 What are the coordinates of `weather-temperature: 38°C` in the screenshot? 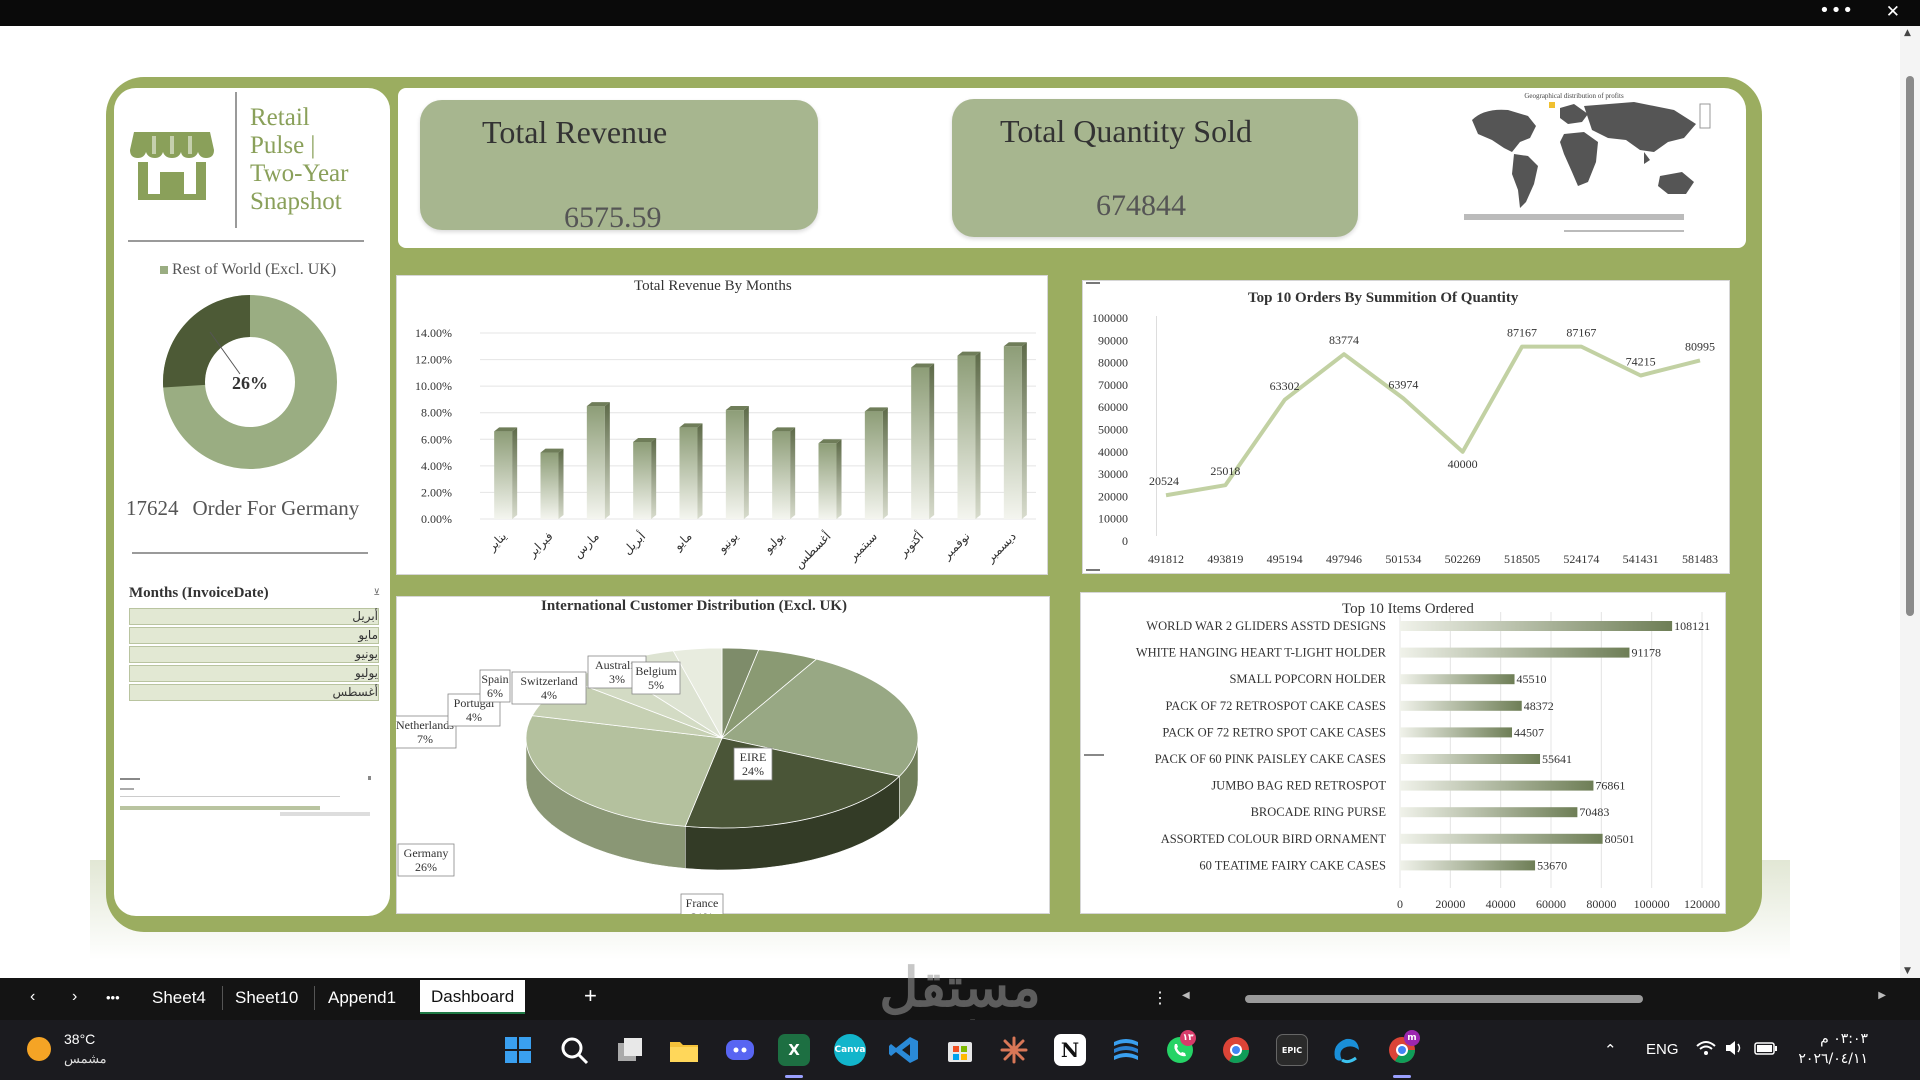 It's located at (80, 1039).